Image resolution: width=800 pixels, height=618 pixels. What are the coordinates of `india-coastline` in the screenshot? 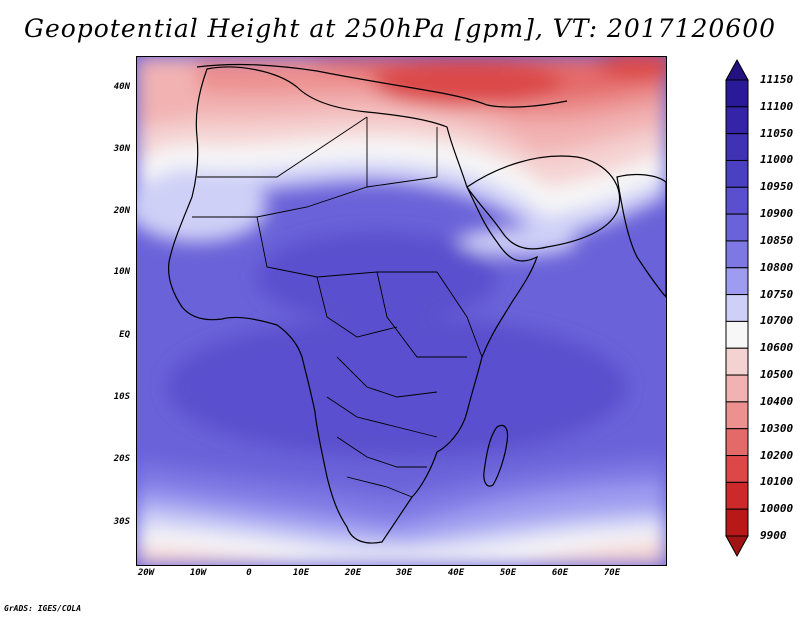 It's located at (641, 235).